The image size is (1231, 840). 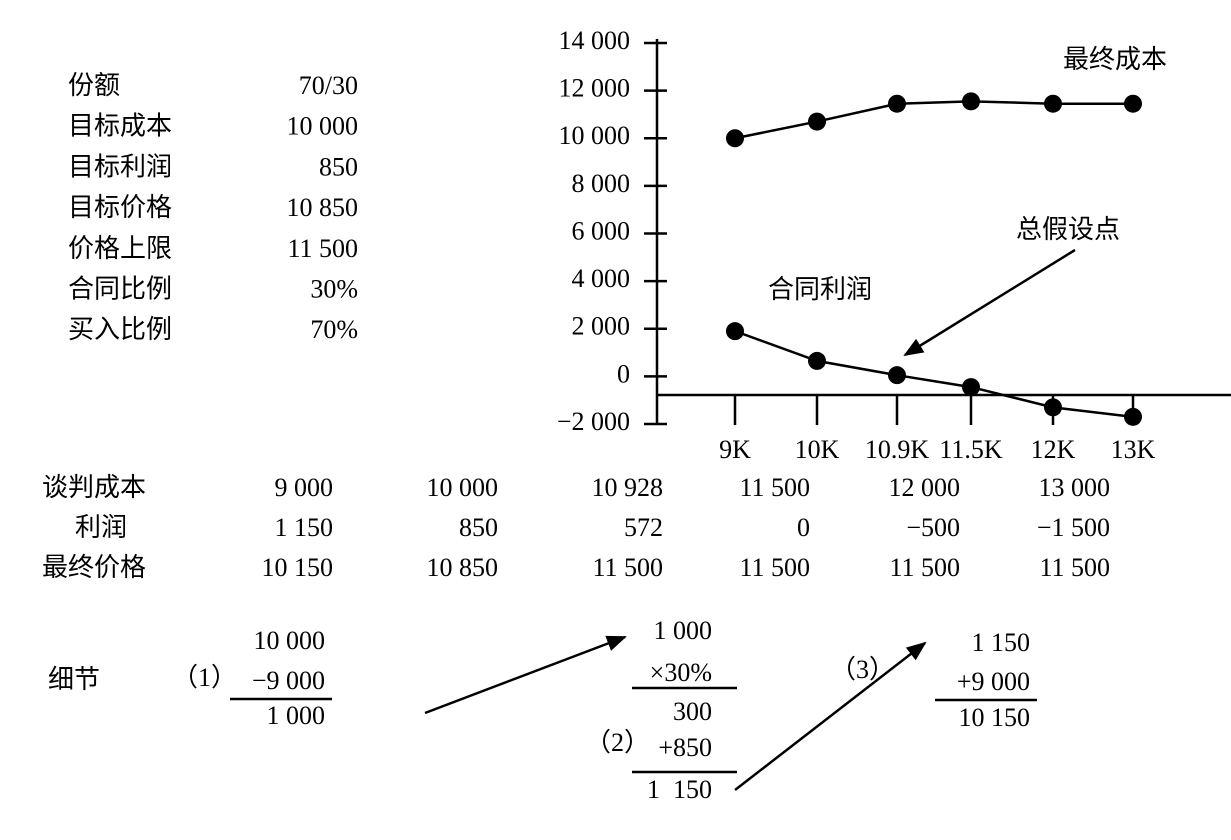 What do you see at coordinates (94, 487) in the screenshot?
I see `row-label: 谈判成本` at bounding box center [94, 487].